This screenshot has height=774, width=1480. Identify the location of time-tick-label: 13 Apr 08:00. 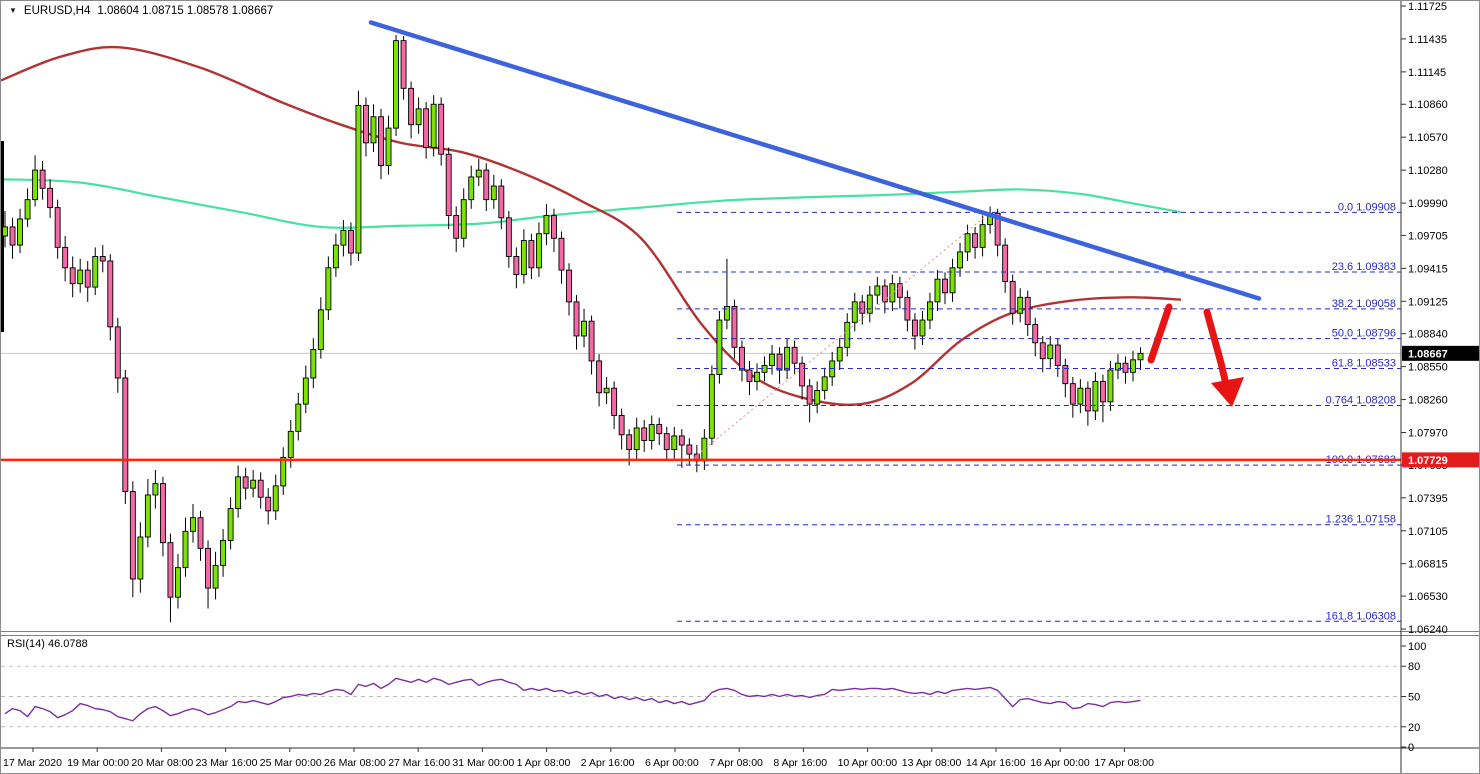
(932, 763).